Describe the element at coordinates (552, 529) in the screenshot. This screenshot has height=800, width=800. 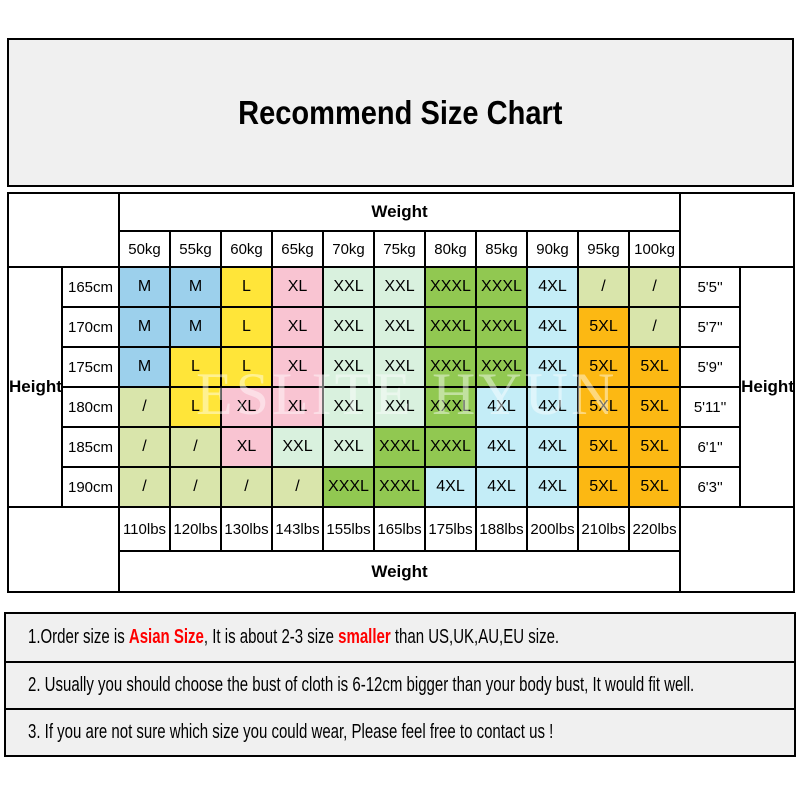
I see `lbs-header: 200lbs` at that location.